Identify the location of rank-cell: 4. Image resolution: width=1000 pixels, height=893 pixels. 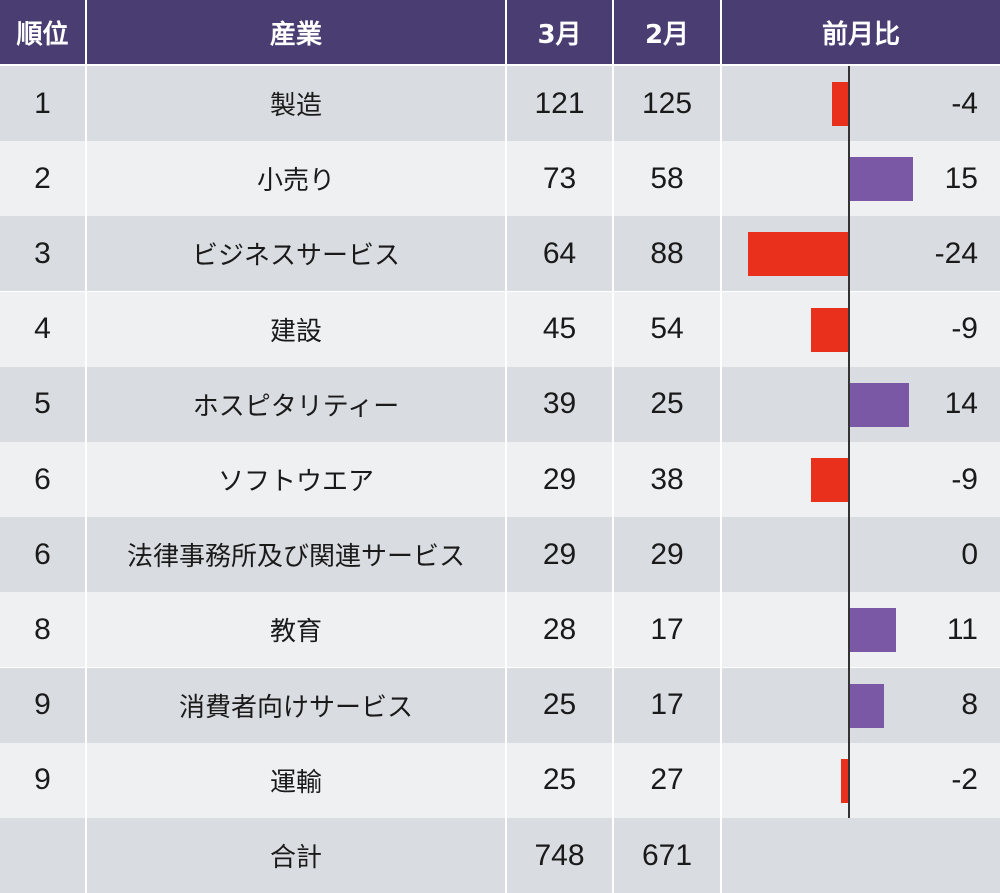
(42, 329).